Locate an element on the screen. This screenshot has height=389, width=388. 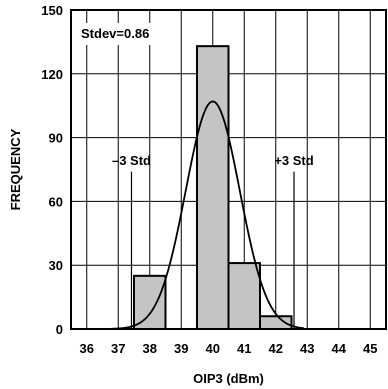
y-tick-label: 30 is located at coordinates (56, 265).